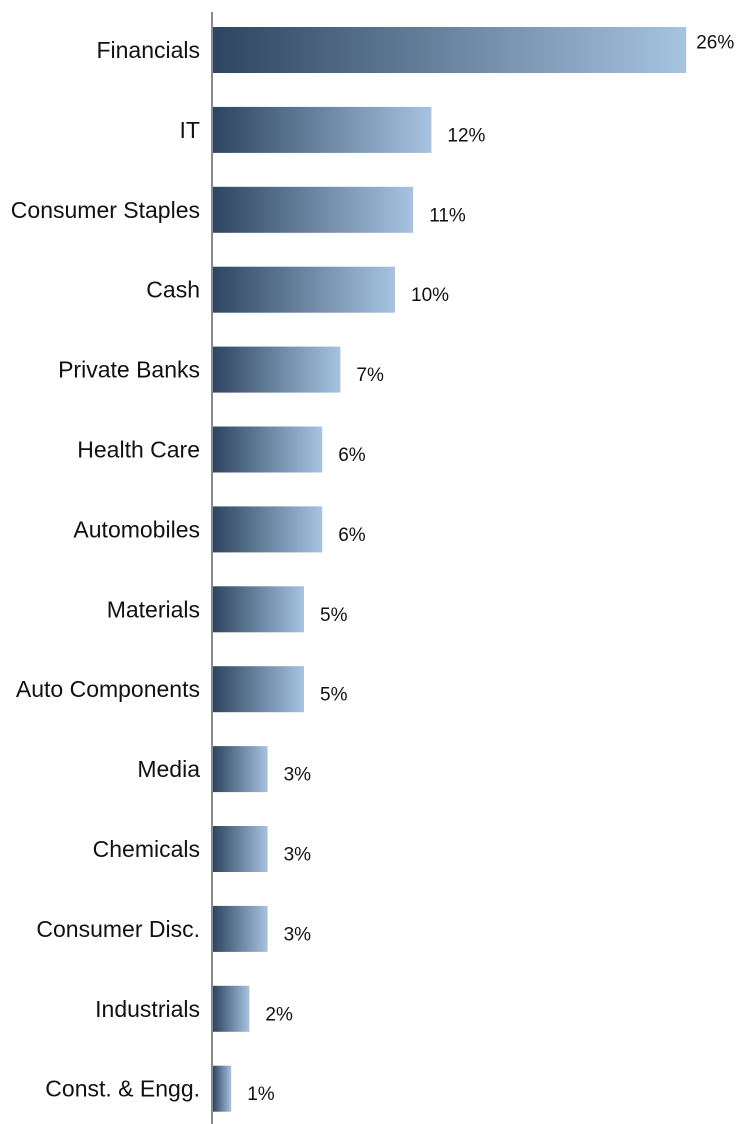  I want to click on bar-industrials, so click(231, 1008).